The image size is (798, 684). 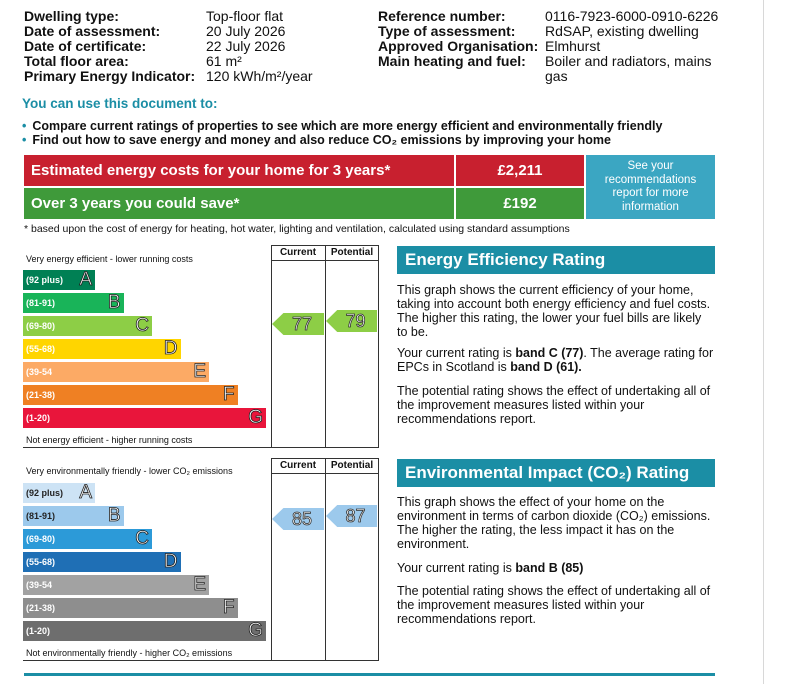 What do you see at coordinates (41, 395) in the screenshot?
I see `energy-band-range: (21-38)` at bounding box center [41, 395].